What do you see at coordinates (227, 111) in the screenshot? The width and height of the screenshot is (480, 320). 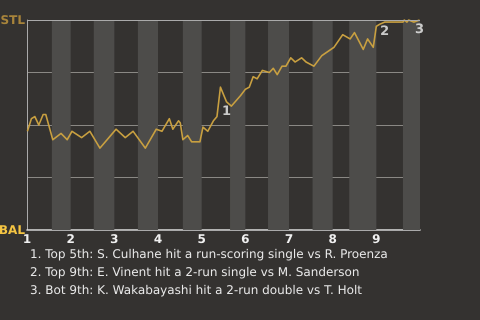 I see `annotation: 1` at bounding box center [227, 111].